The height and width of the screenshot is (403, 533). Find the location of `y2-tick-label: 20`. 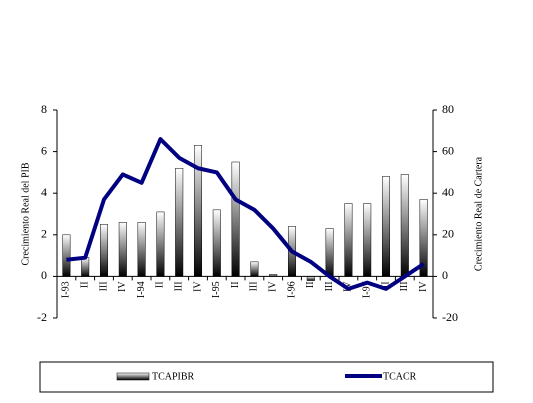

y2-tick-label: 20 is located at coordinates (448, 234).